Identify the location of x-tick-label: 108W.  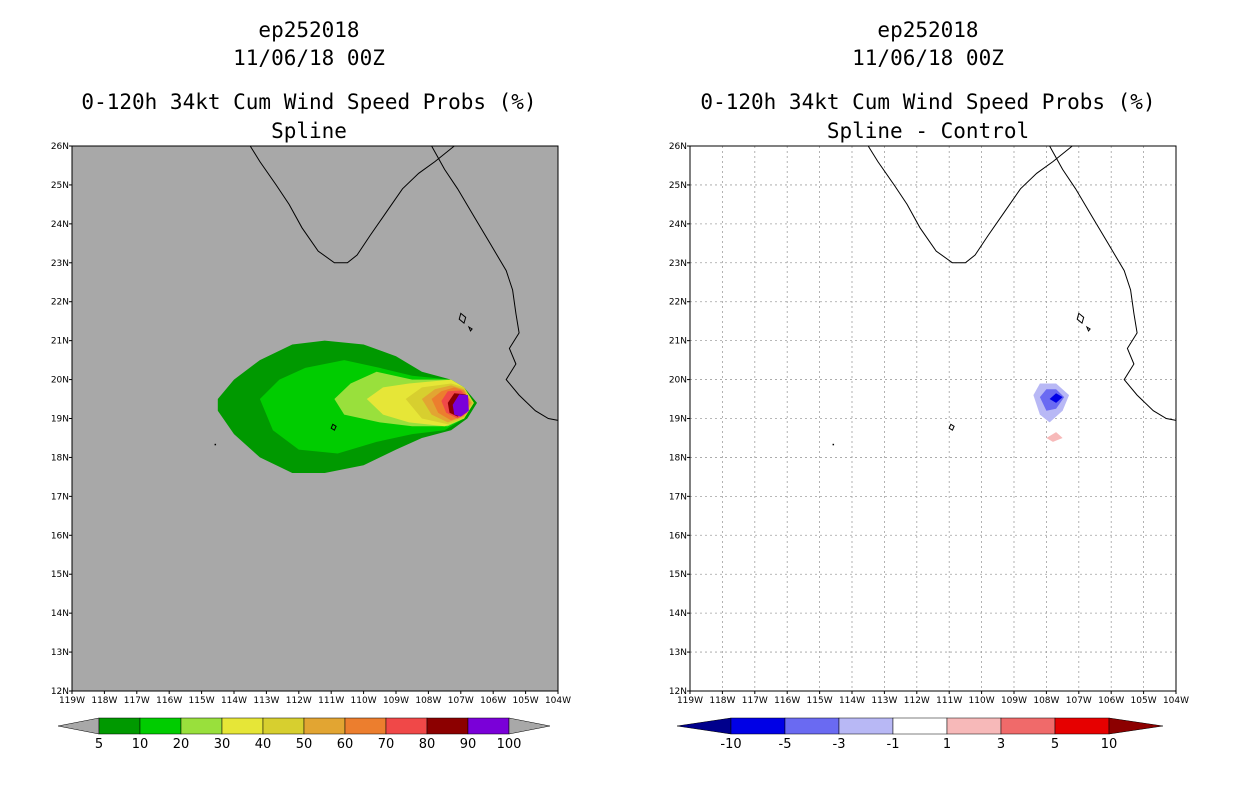
(428, 701).